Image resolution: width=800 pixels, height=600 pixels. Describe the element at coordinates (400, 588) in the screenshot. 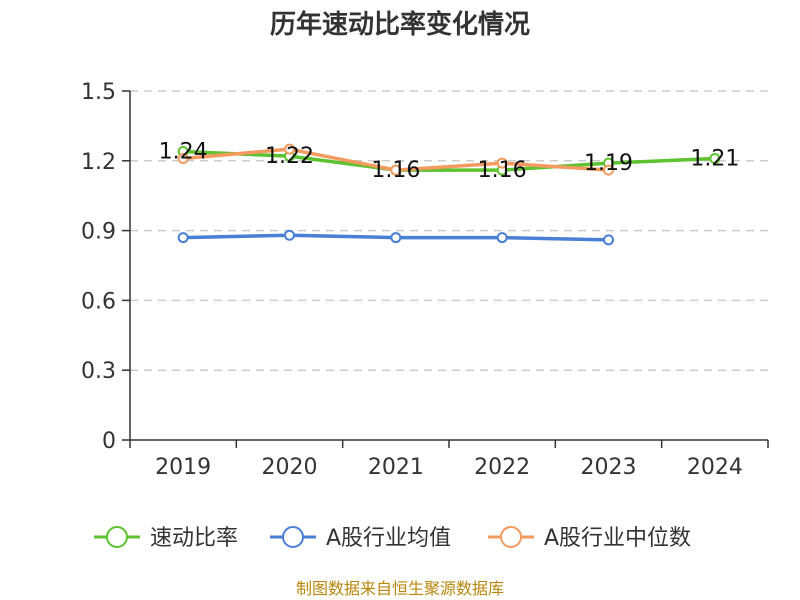

I see `source-note: 制图数据来自恒生聚源数据库` at that location.